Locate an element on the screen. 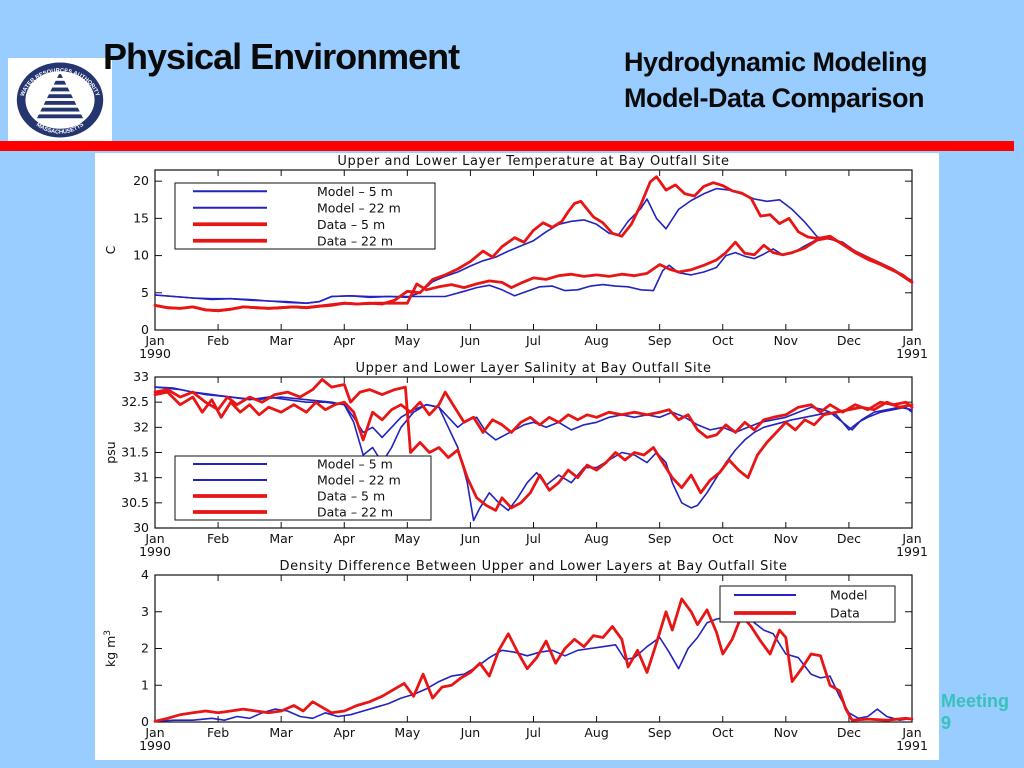 This screenshot has height=768, width=1024. svg-text: 32.5 is located at coordinates (135, 401).